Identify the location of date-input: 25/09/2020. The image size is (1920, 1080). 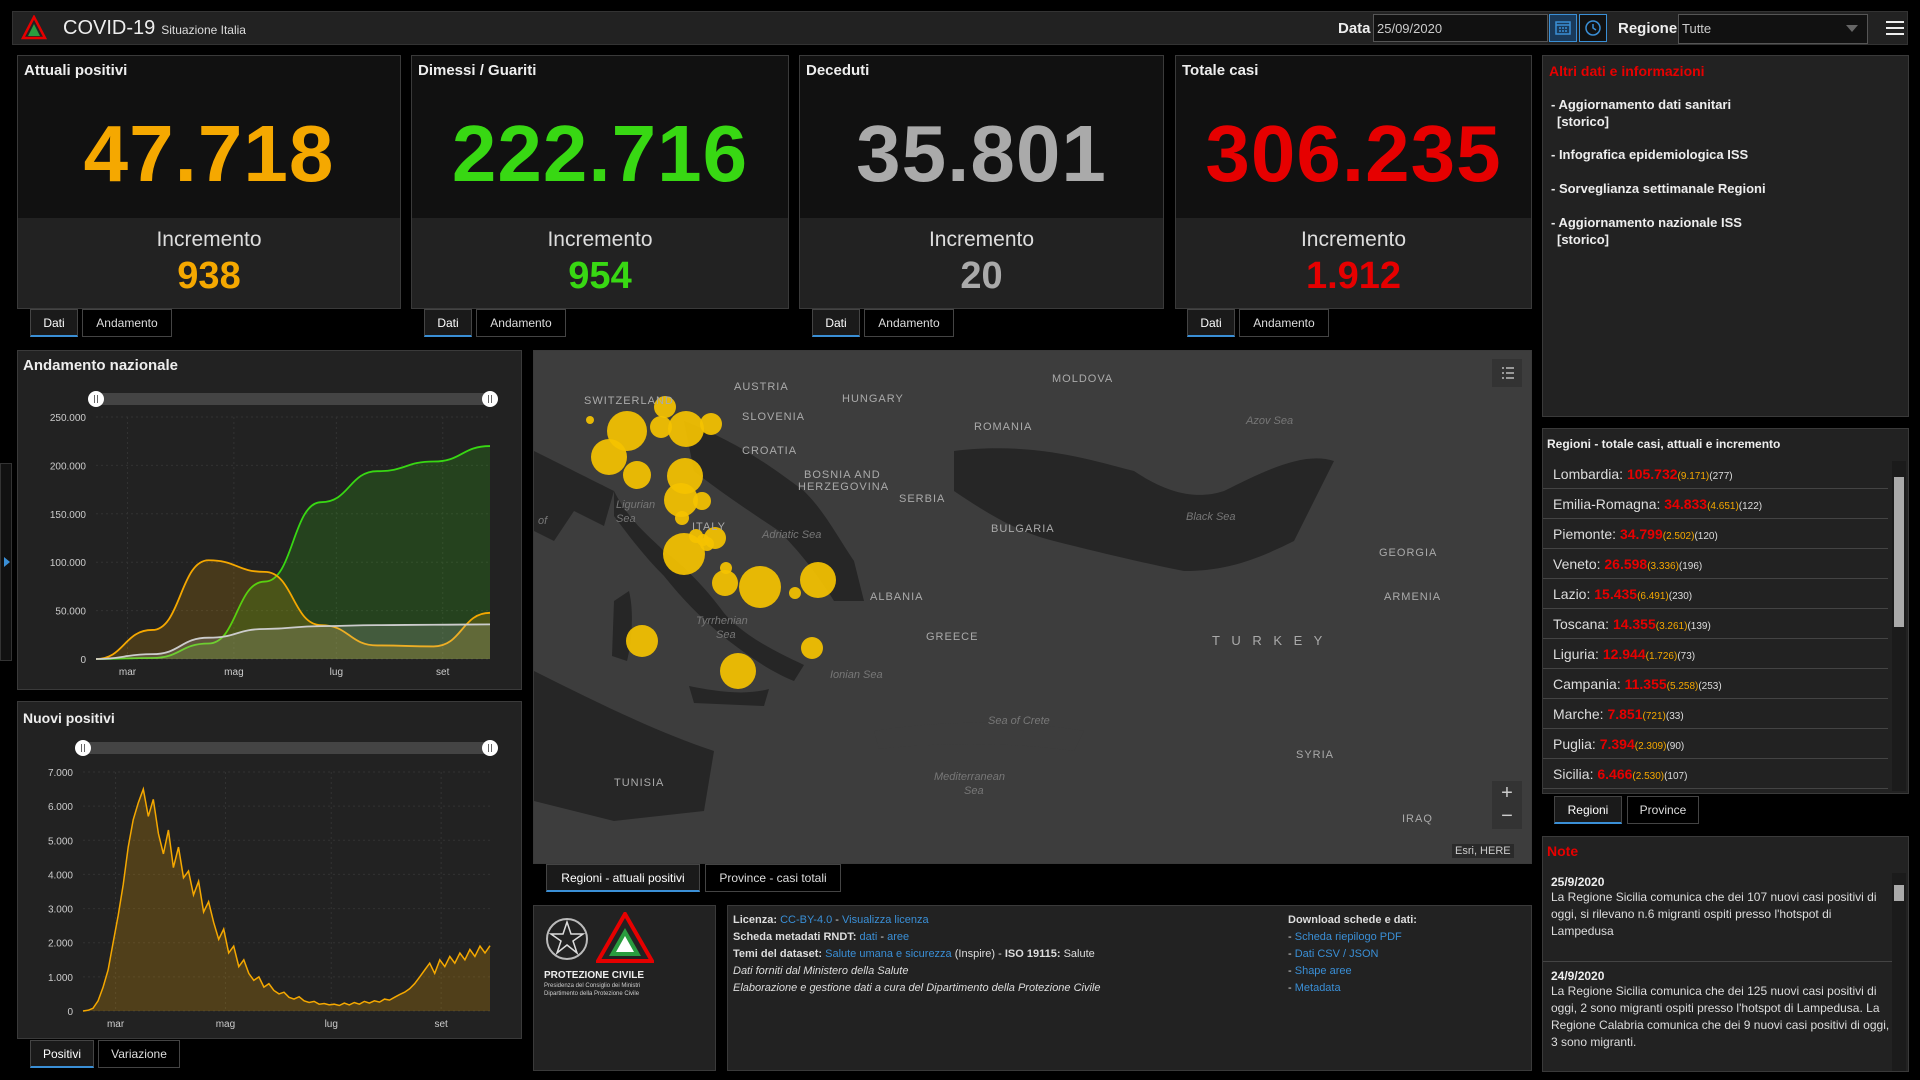
(1460, 28).